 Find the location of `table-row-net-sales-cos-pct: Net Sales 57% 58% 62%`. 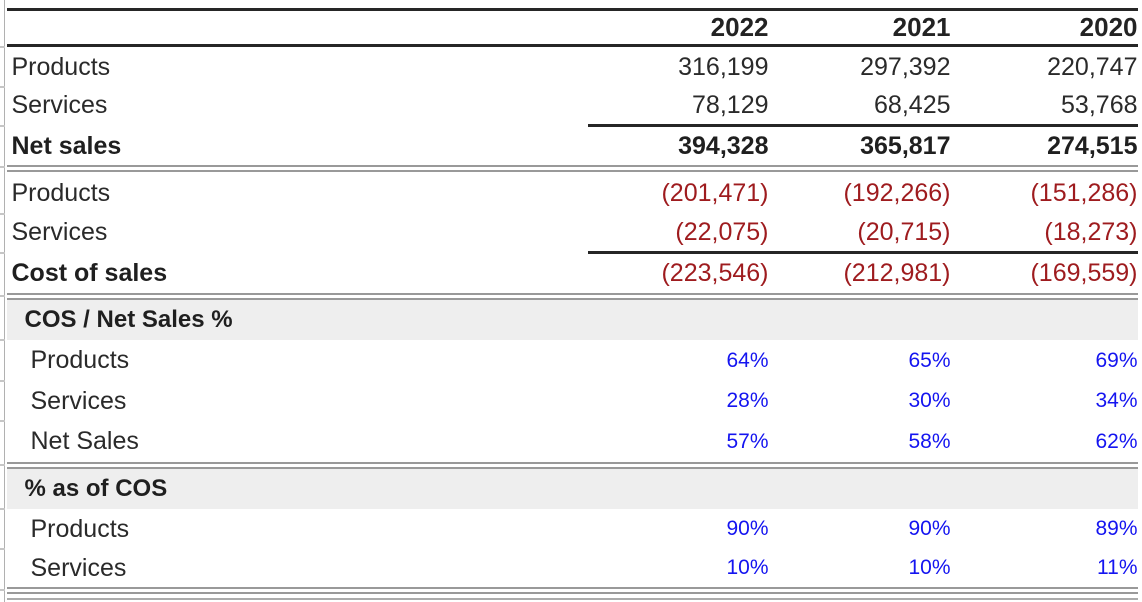

table-row-net-sales-cos-pct: Net Sales 57% 58% 62% is located at coordinates (572, 441).